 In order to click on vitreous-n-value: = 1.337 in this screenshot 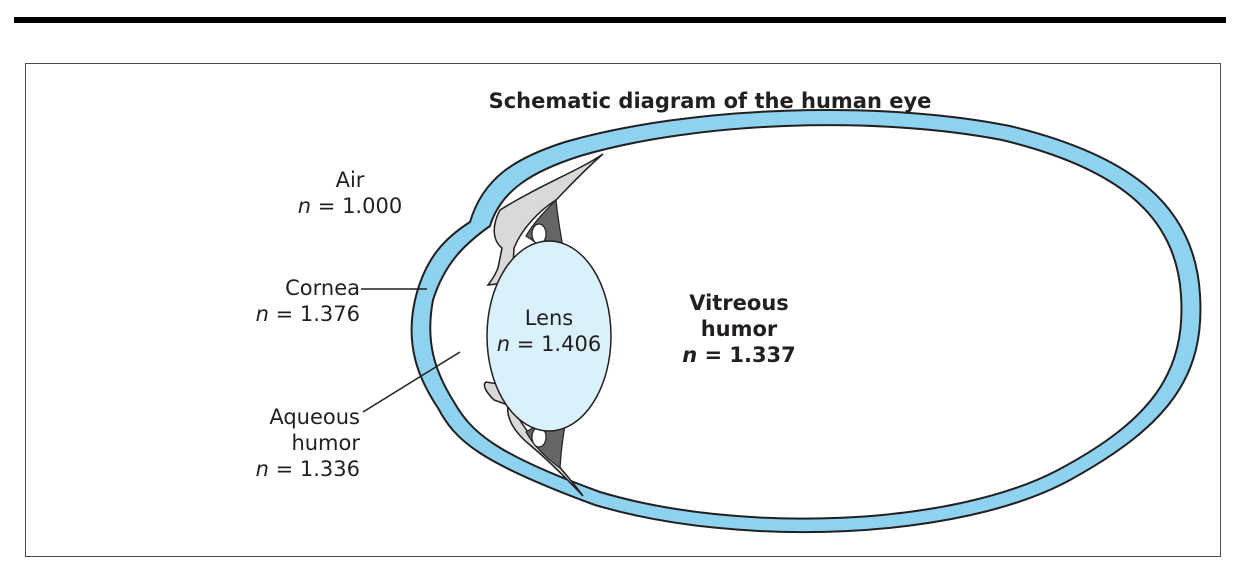, I will do `click(750, 355)`.